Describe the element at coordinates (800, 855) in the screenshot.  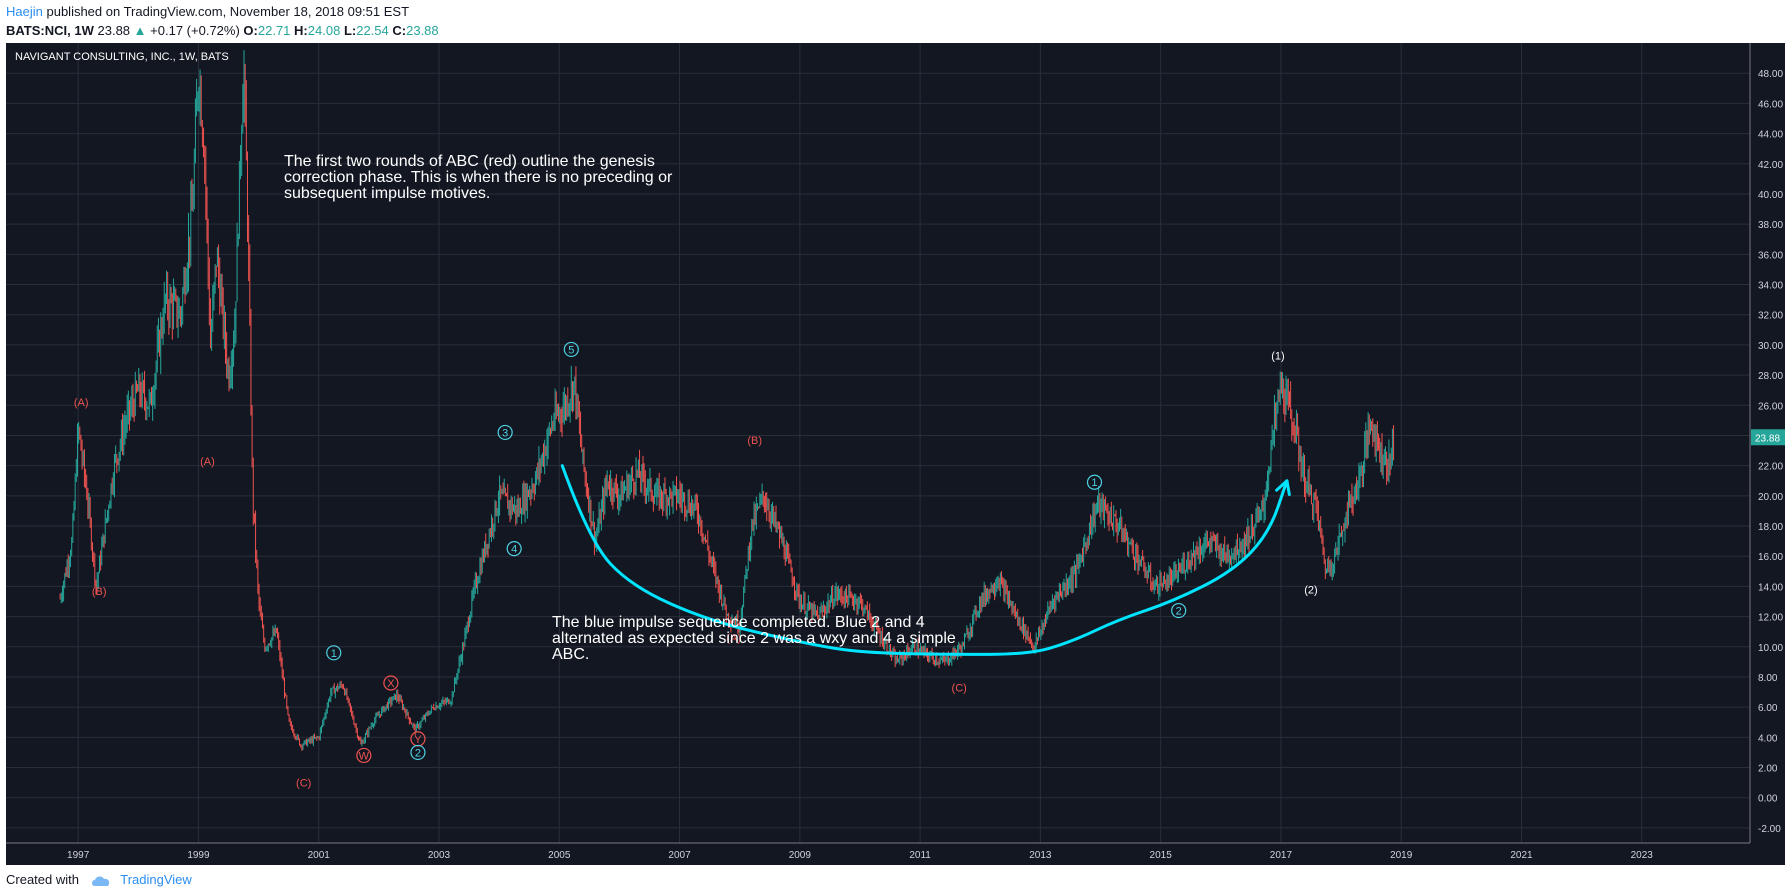
I see `x-tick-label: 2009` at that location.